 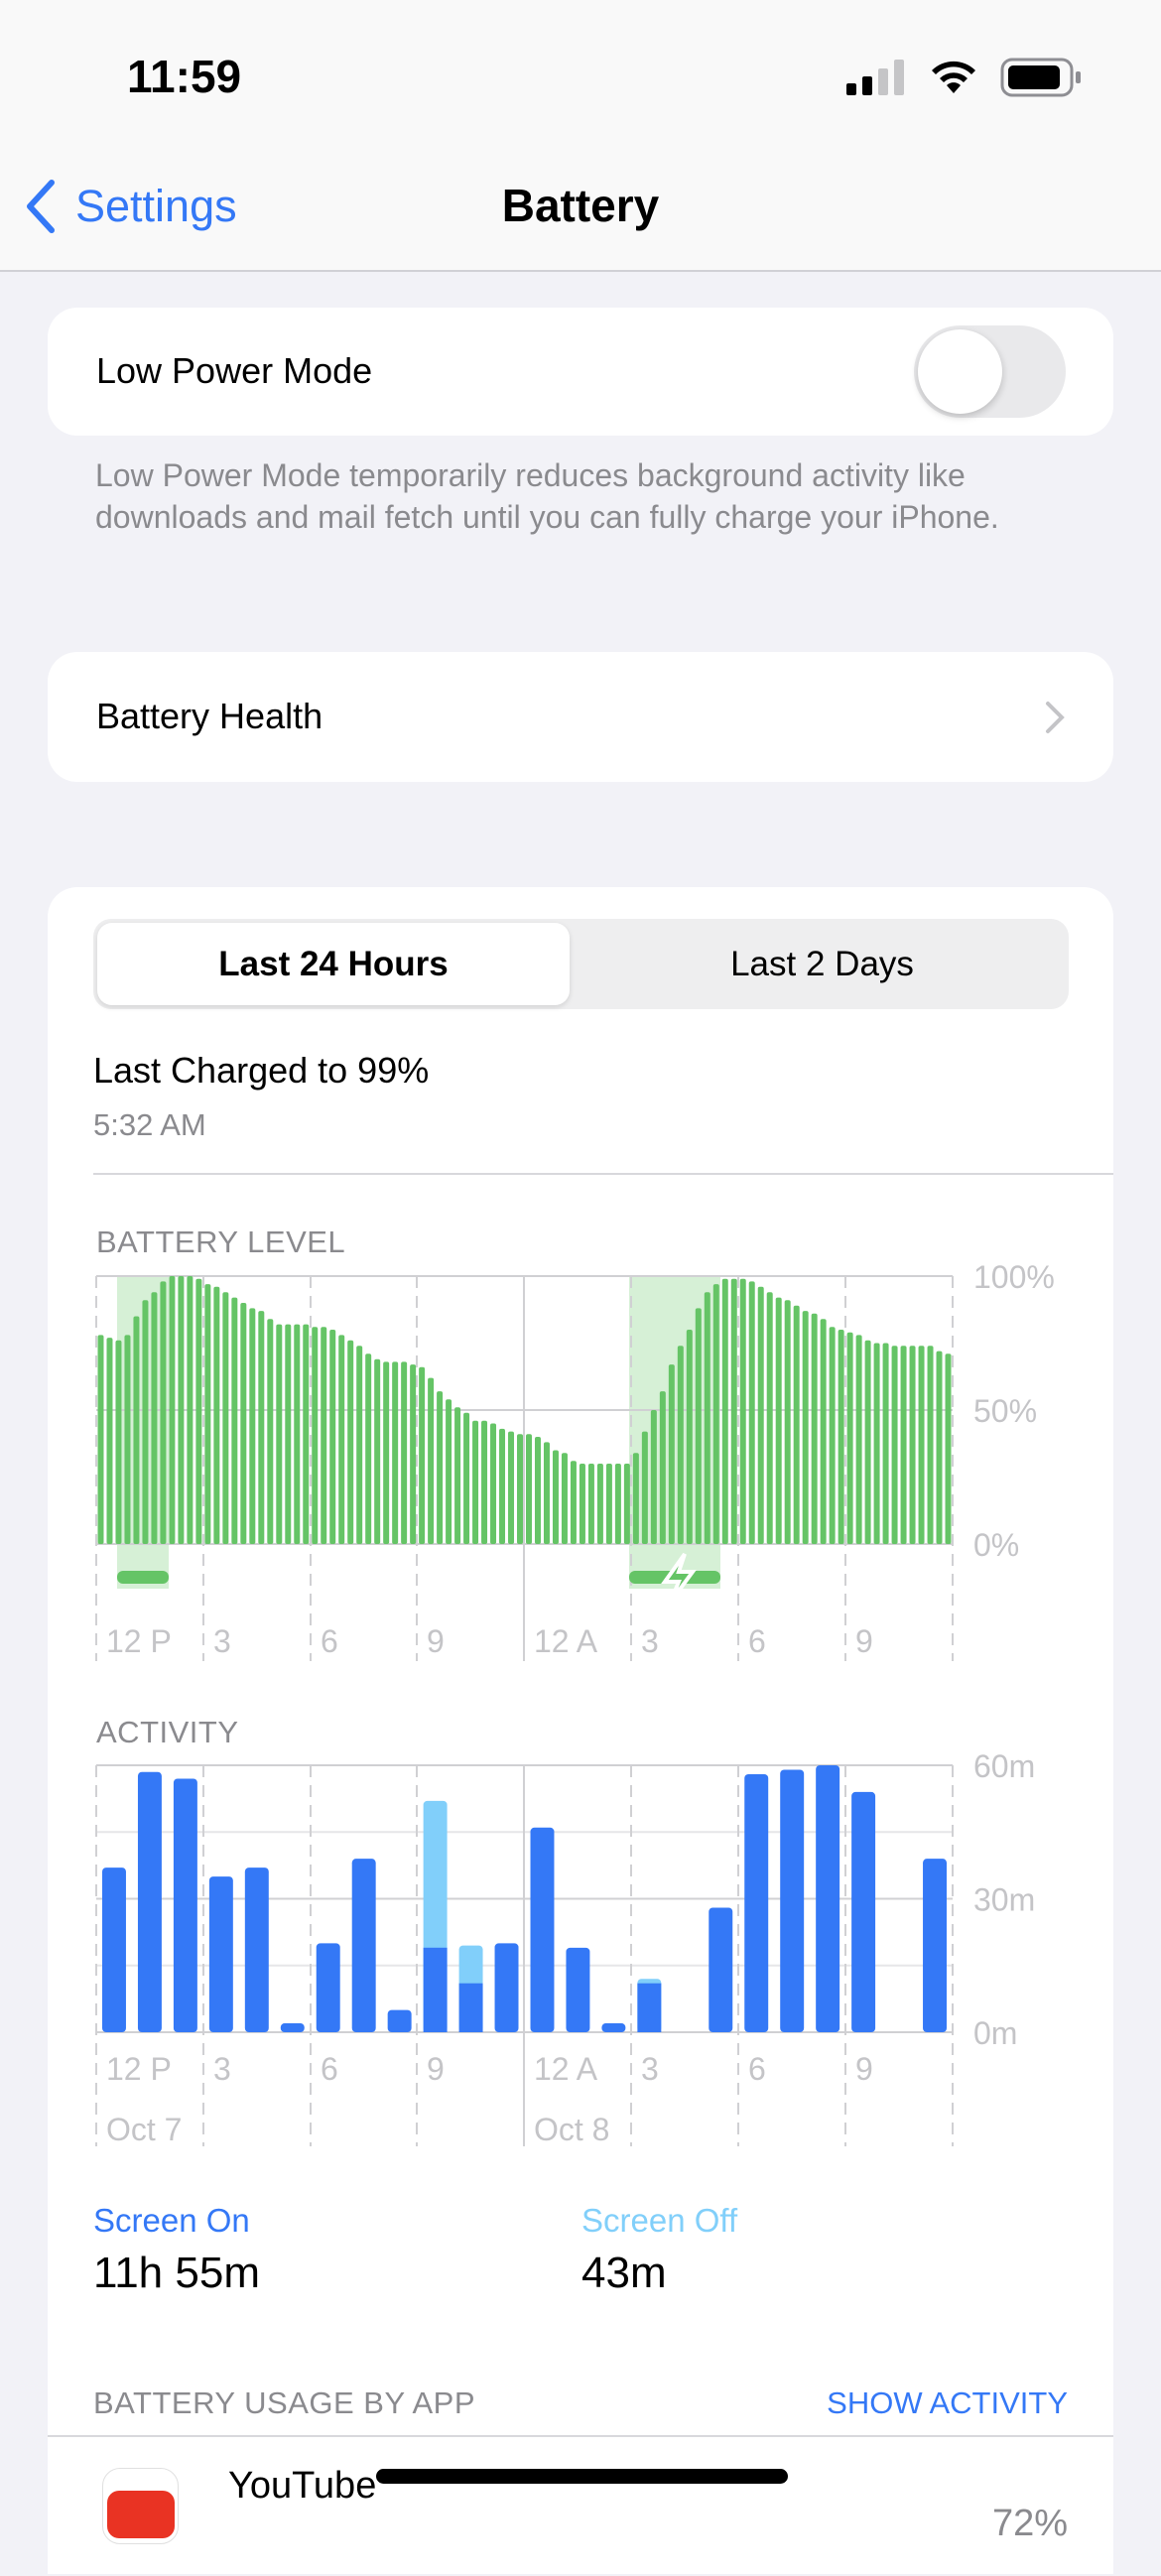 What do you see at coordinates (1004, 1766) in the screenshot?
I see `y-tick-label: 60m` at bounding box center [1004, 1766].